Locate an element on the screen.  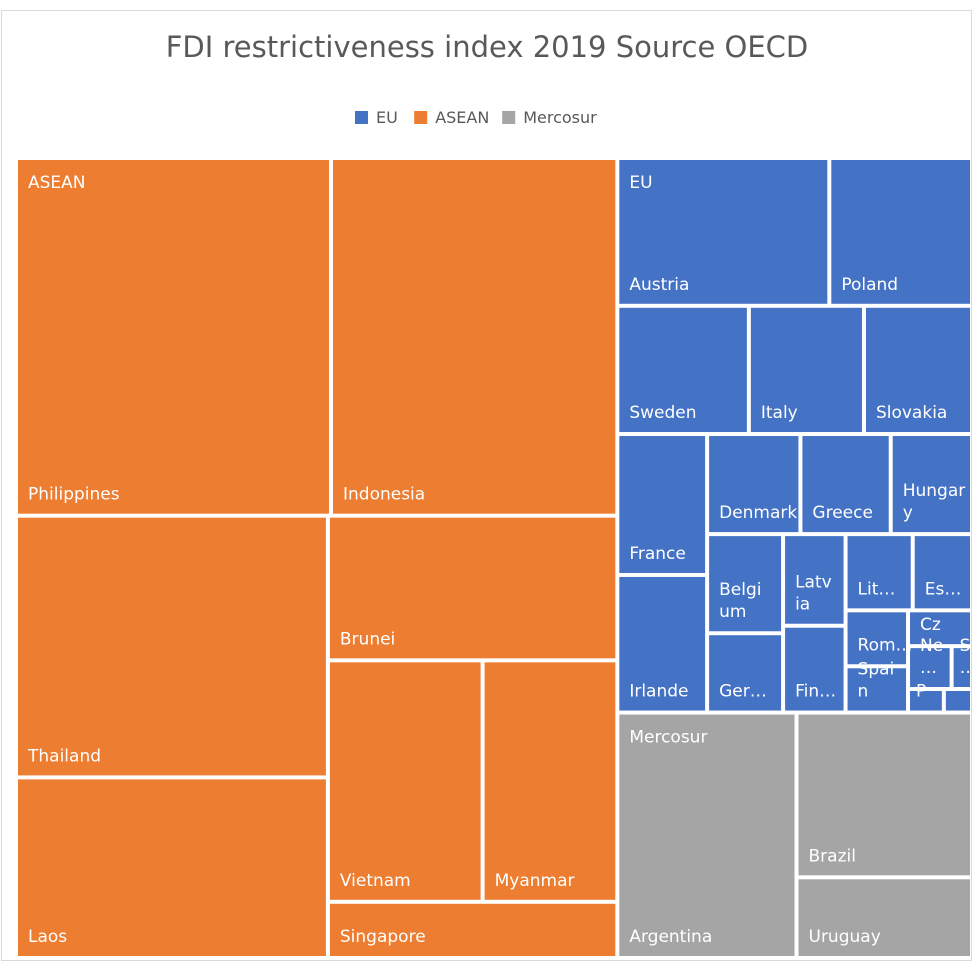
legend-label: ASEAN is located at coordinates (462, 117).